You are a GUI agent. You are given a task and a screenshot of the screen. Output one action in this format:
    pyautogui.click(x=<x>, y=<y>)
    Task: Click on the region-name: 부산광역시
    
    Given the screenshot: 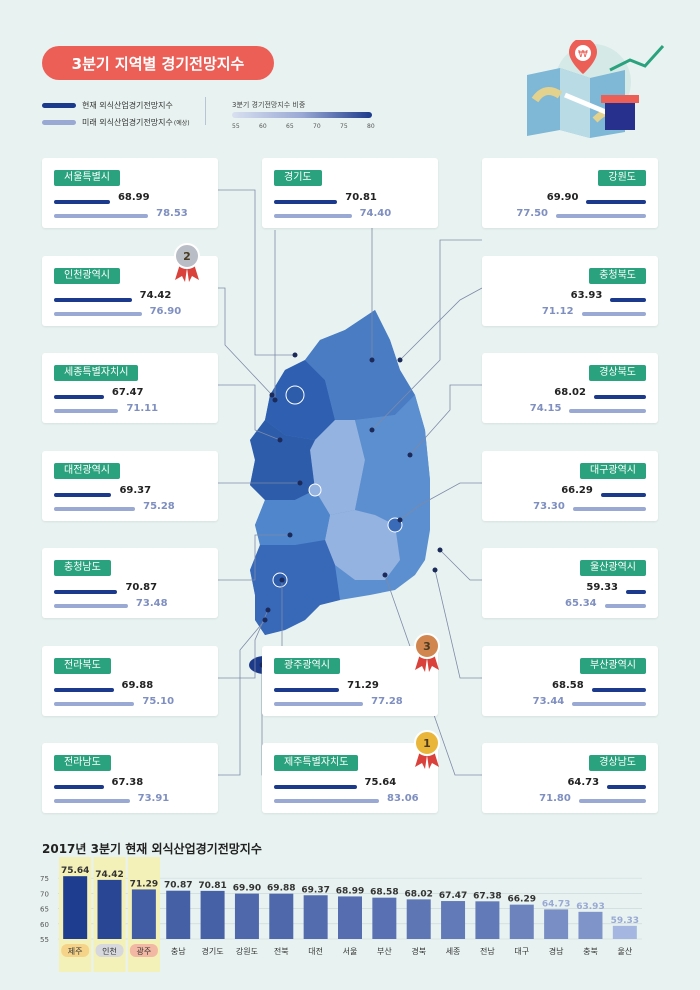 What is the action you would take?
    pyautogui.click(x=613, y=666)
    